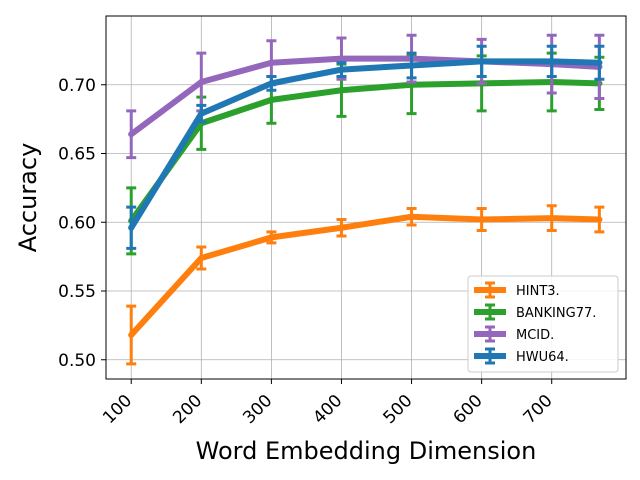 The width and height of the screenshot is (640, 480). I want to click on legend-label: BANKING77., so click(556, 313).